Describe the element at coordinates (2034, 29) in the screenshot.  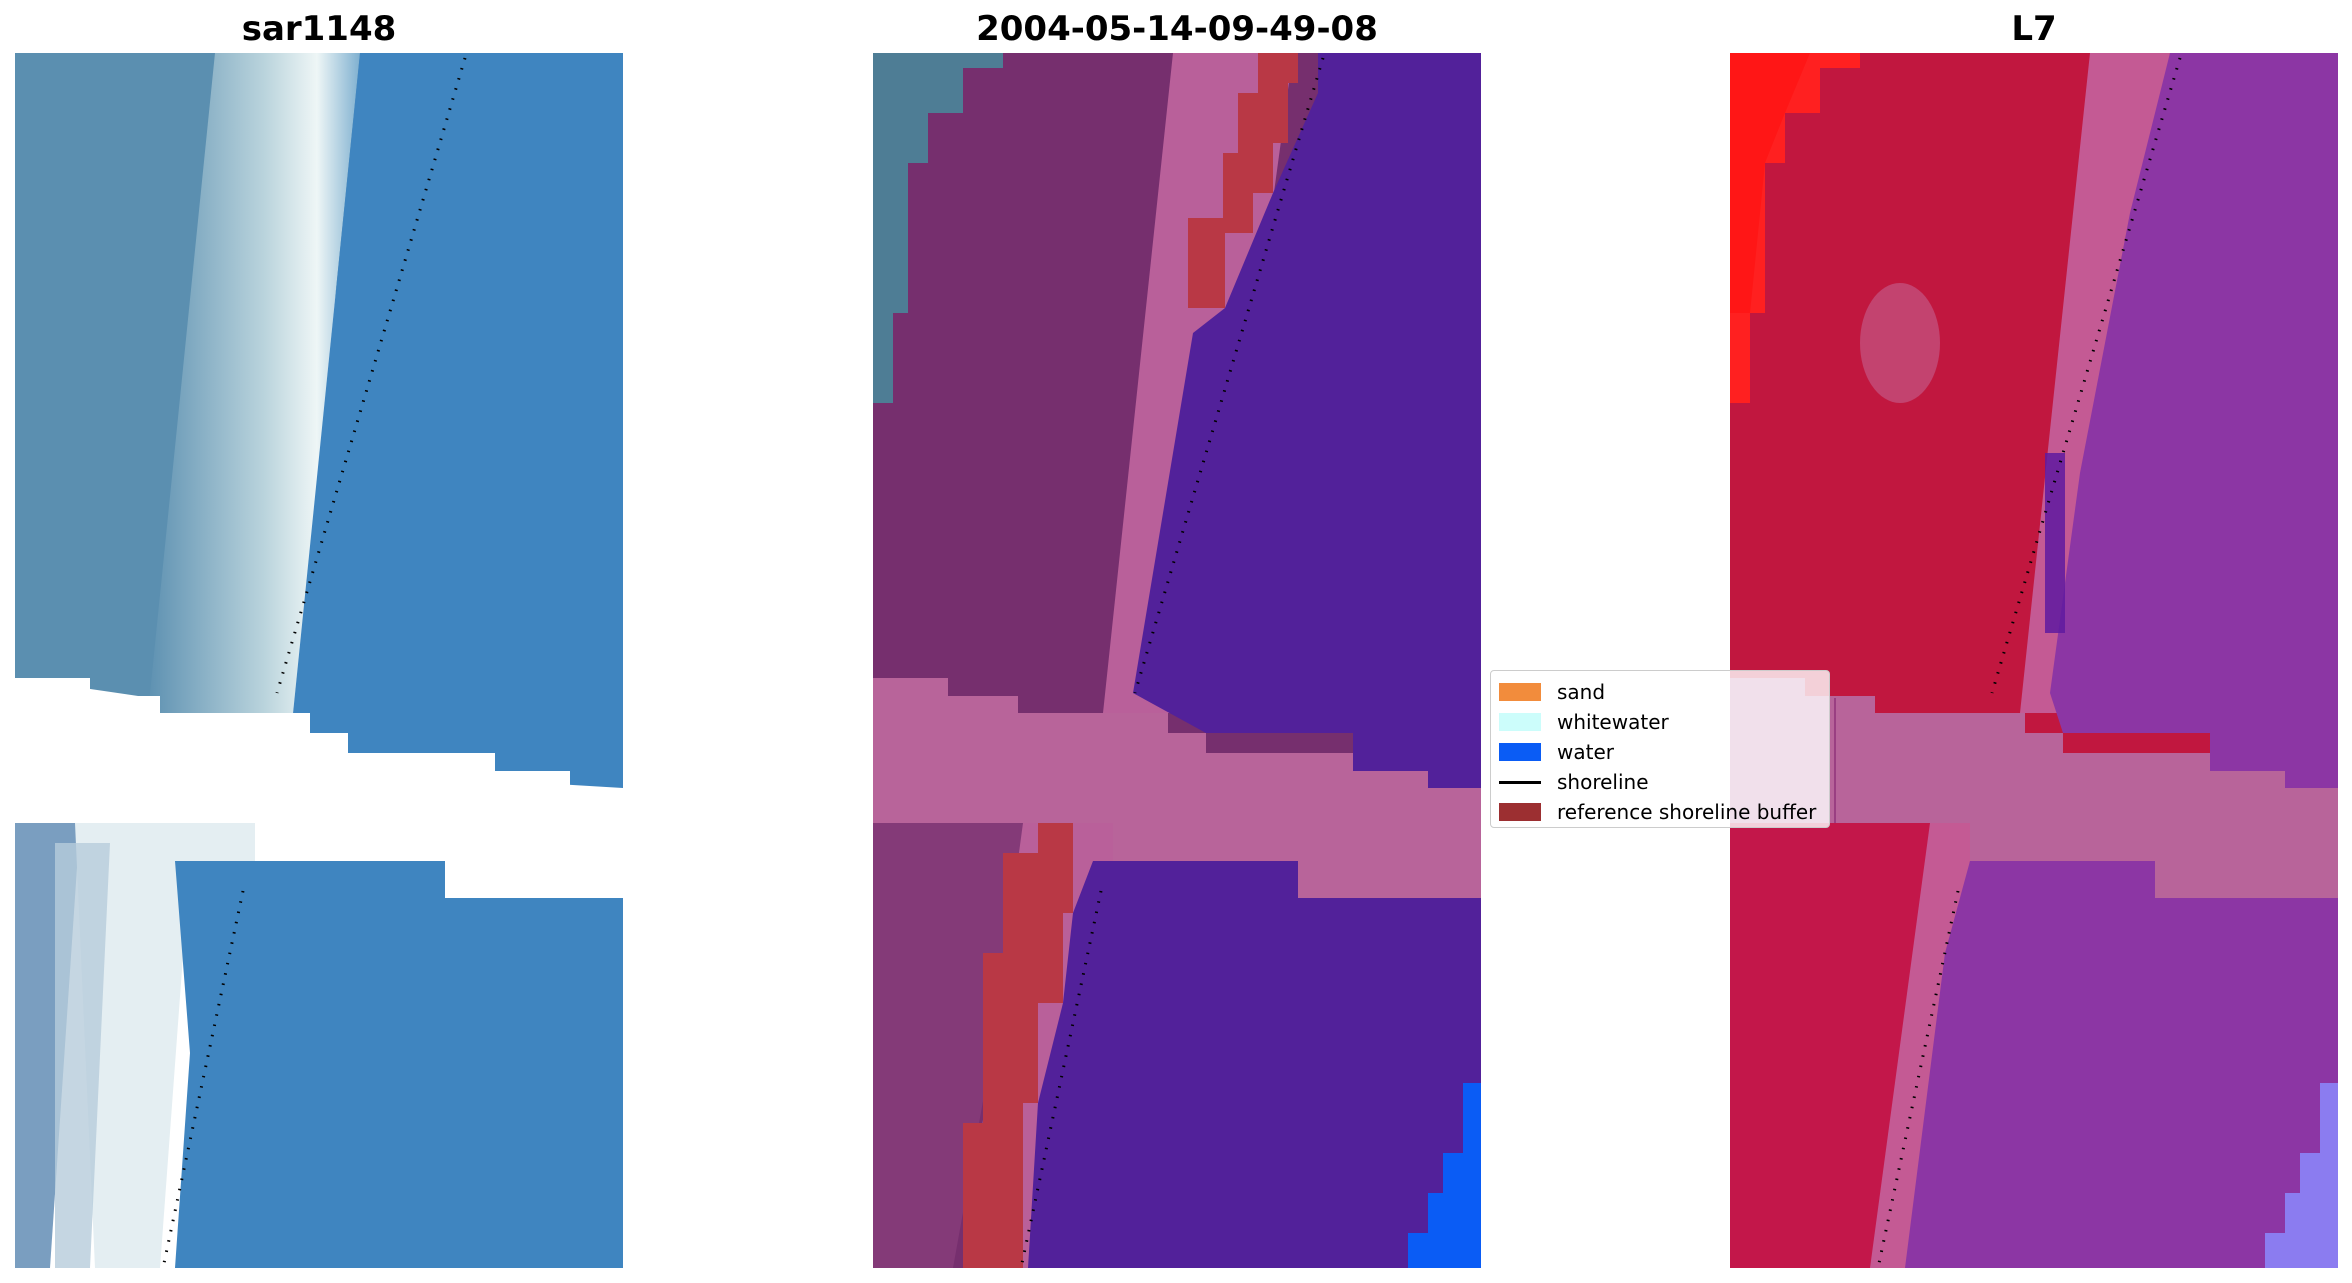
I see `panel-title-ndwi: L7` at that location.